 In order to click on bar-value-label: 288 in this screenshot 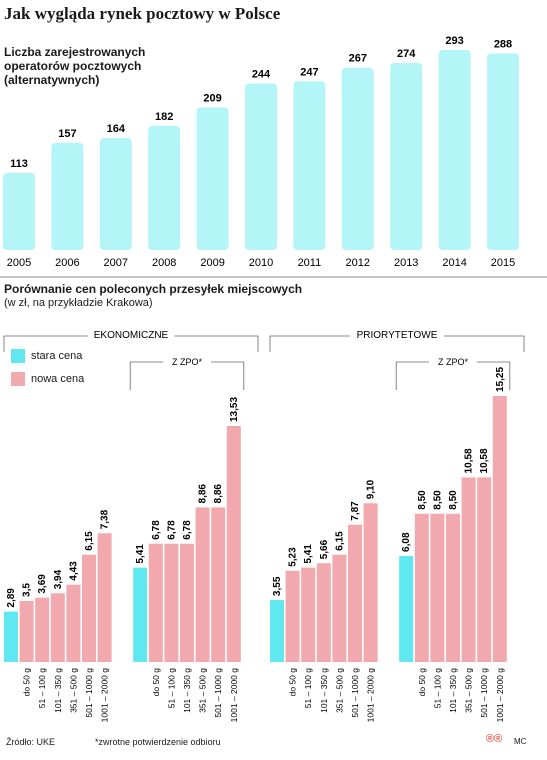, I will do `click(503, 44)`.